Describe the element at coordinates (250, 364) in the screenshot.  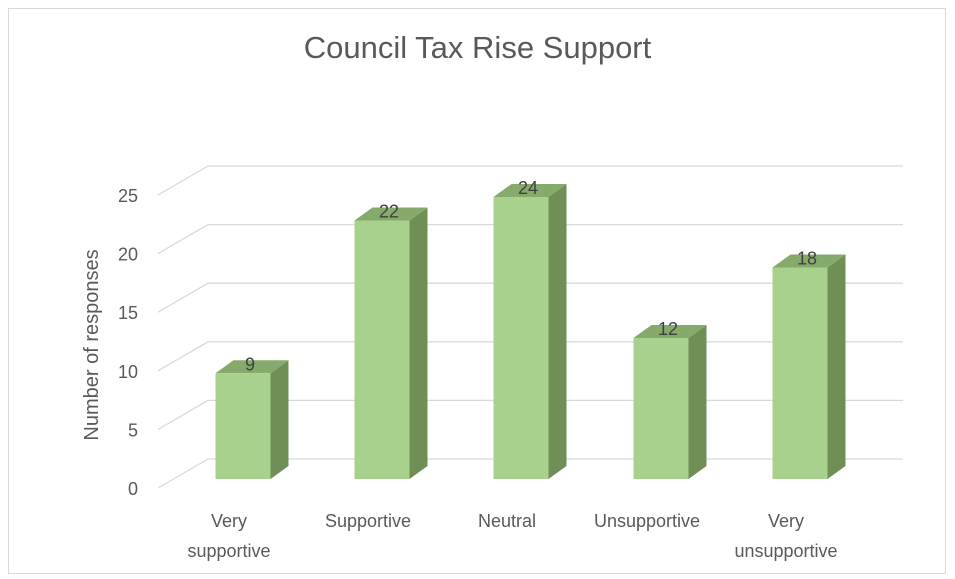
I see `data-label: 9` at that location.